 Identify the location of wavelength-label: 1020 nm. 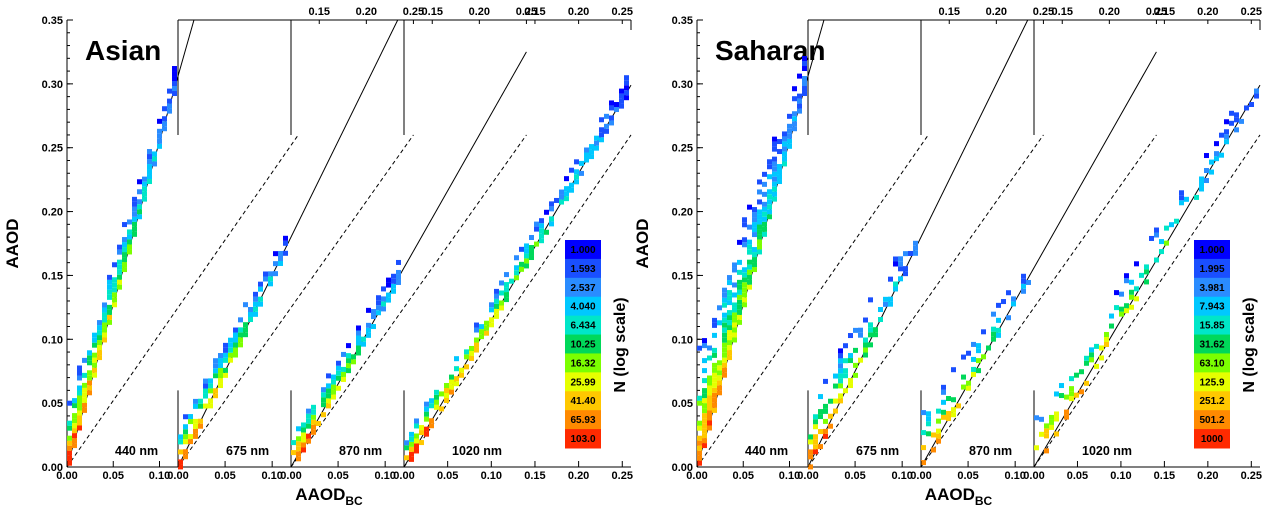
(1107, 451).